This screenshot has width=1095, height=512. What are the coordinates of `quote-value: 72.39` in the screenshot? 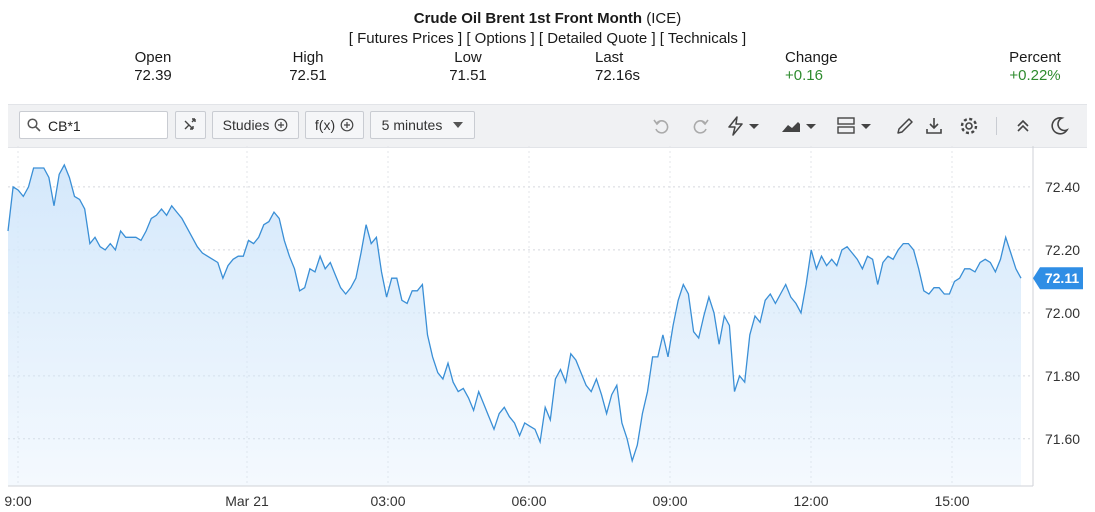 It's located at (153, 75).